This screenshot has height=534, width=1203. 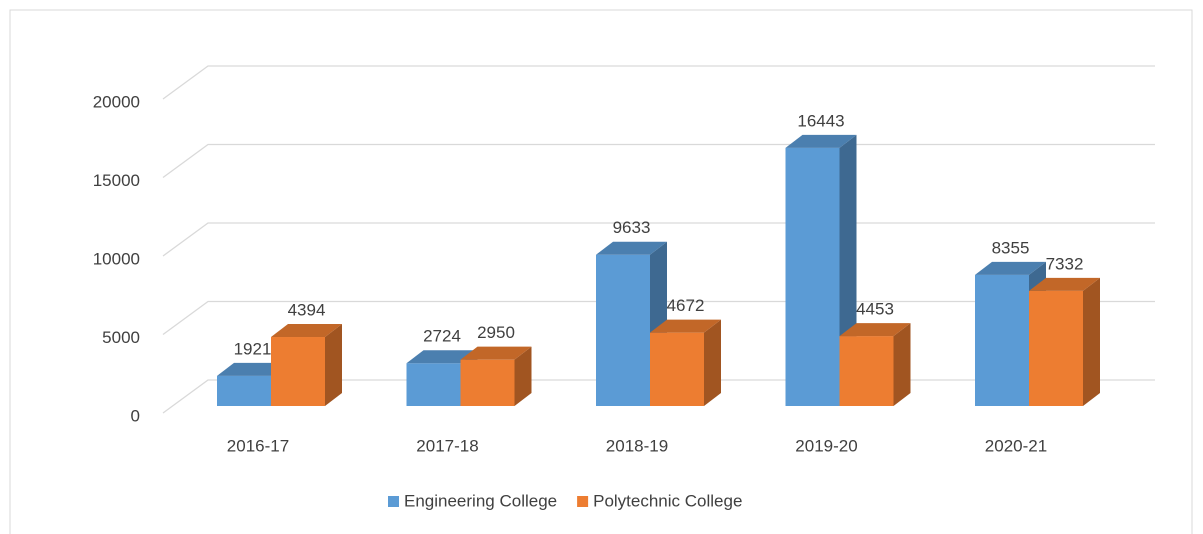 I want to click on data-label: 7332, so click(x=1065, y=263).